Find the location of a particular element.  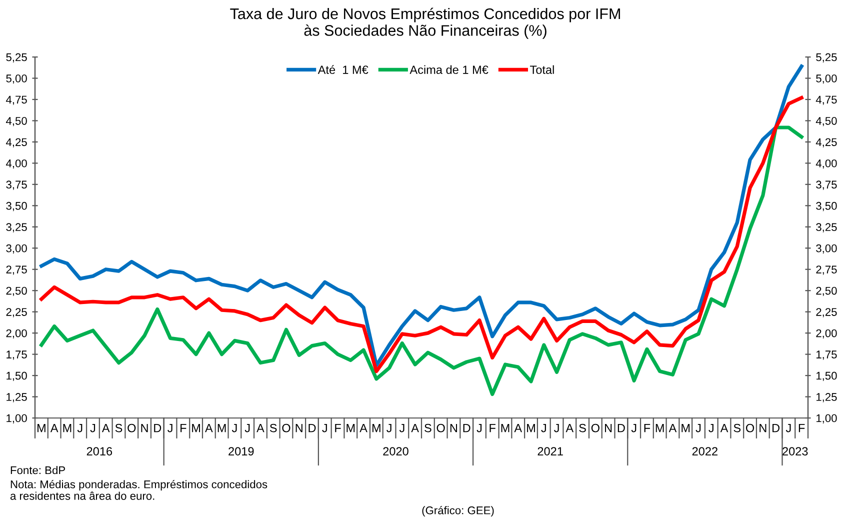

y2-tick-label: 1,75 is located at coordinates (826, 355).